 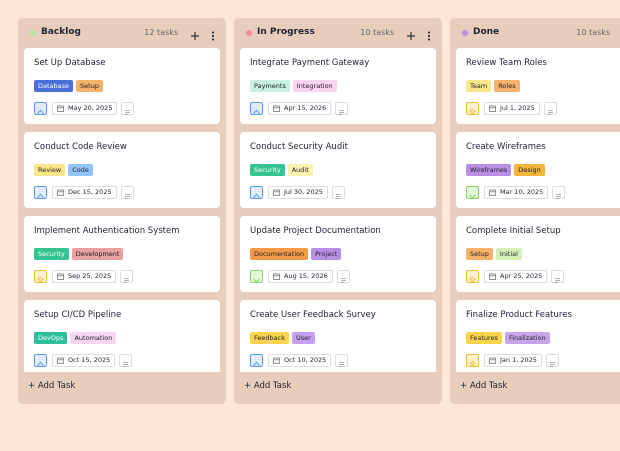 I want to click on column-header: Backlog 12 tasks, so click(x=122, y=33).